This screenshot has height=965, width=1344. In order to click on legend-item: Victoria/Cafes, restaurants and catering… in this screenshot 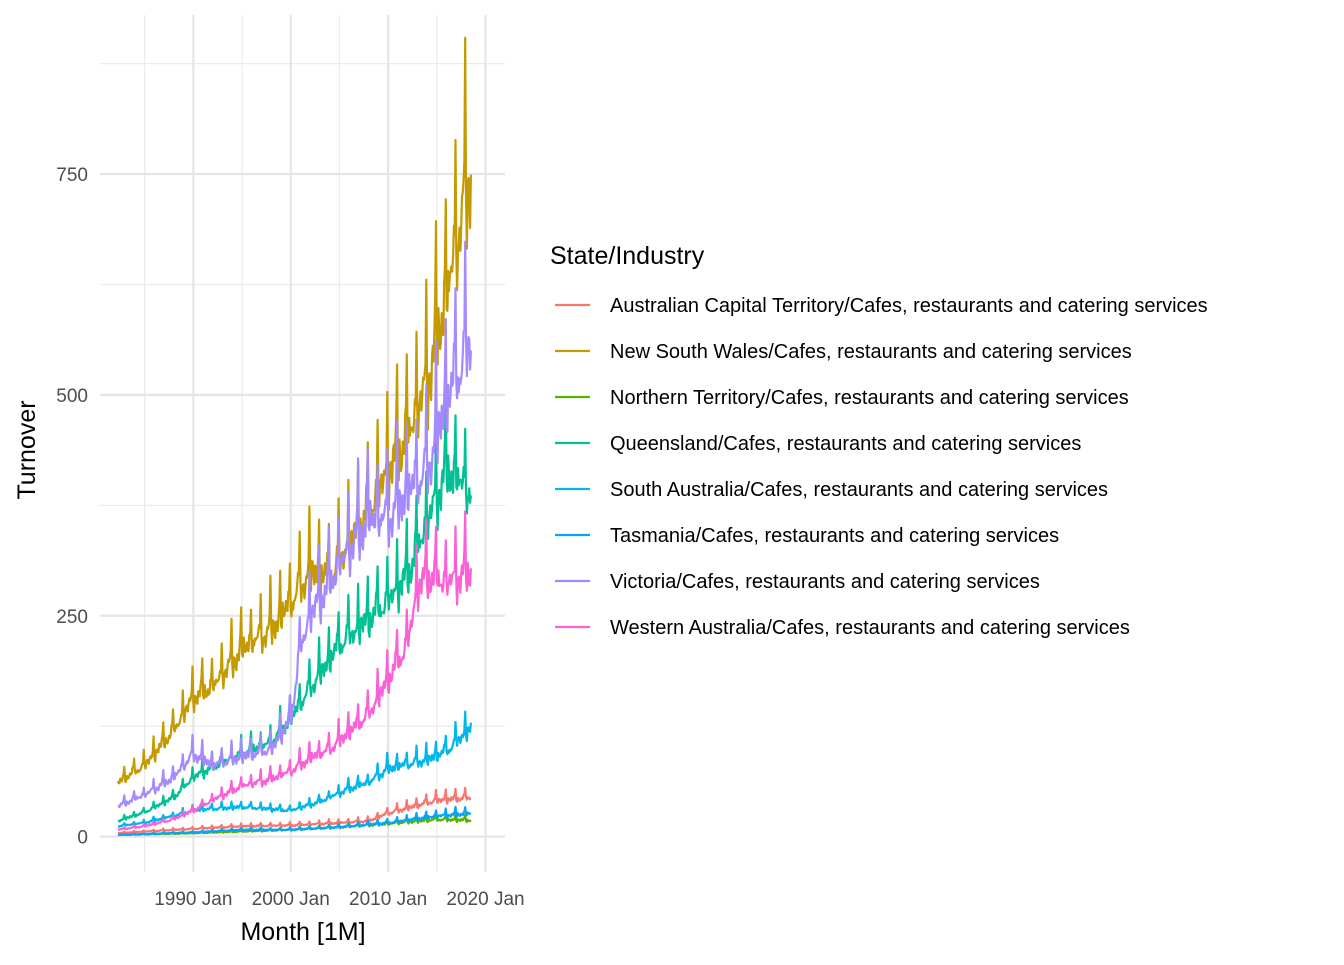, I will do `click(797, 582)`.